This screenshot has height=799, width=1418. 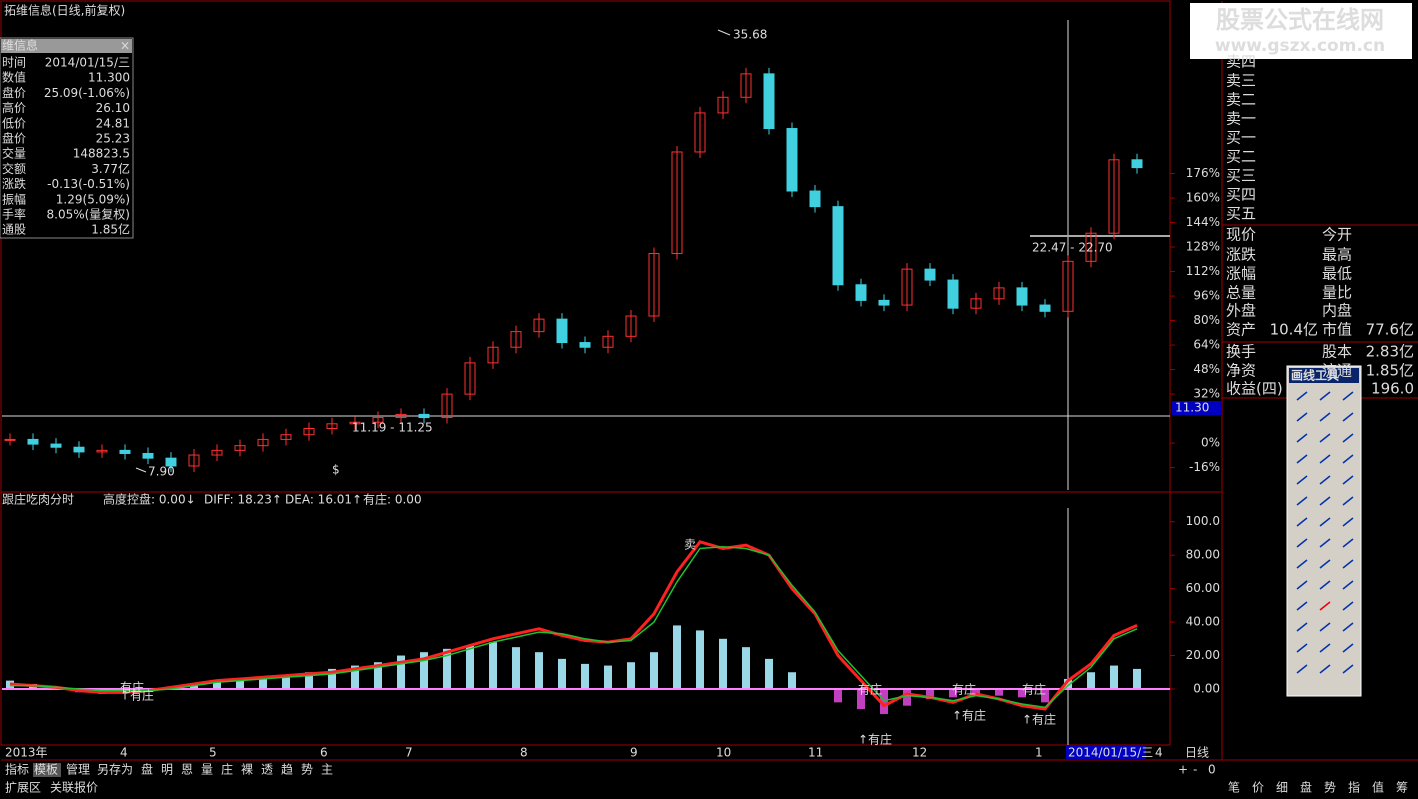 What do you see at coordinates (287, 770) in the screenshot?
I see `tab: 趋` at bounding box center [287, 770].